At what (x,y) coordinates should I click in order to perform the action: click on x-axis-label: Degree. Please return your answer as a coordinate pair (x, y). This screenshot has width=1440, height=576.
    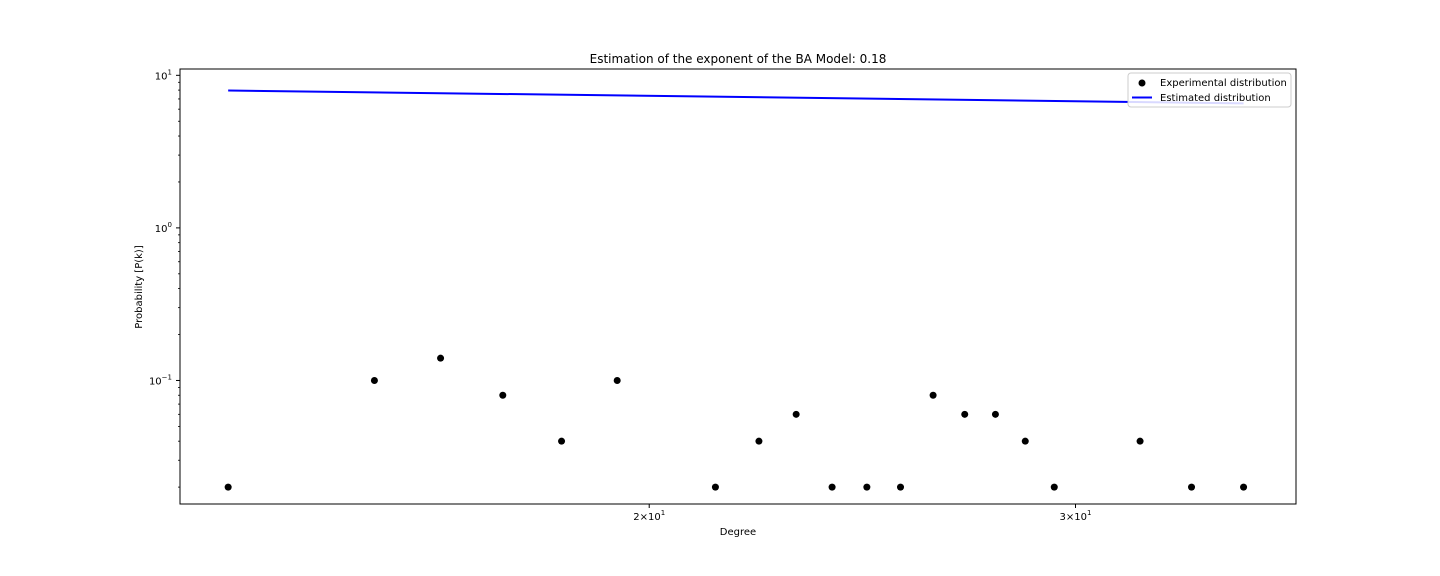
    Looking at the image, I should click on (738, 532).